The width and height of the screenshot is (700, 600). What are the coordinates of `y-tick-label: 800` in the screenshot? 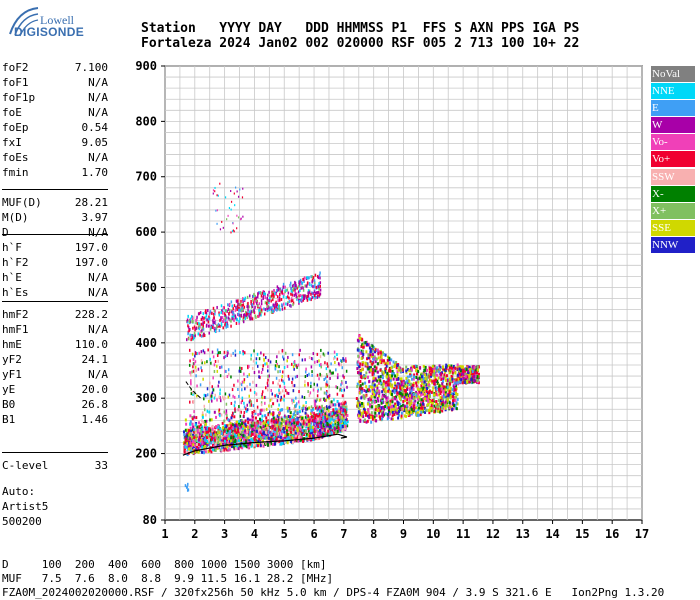 It's located at (146, 121).